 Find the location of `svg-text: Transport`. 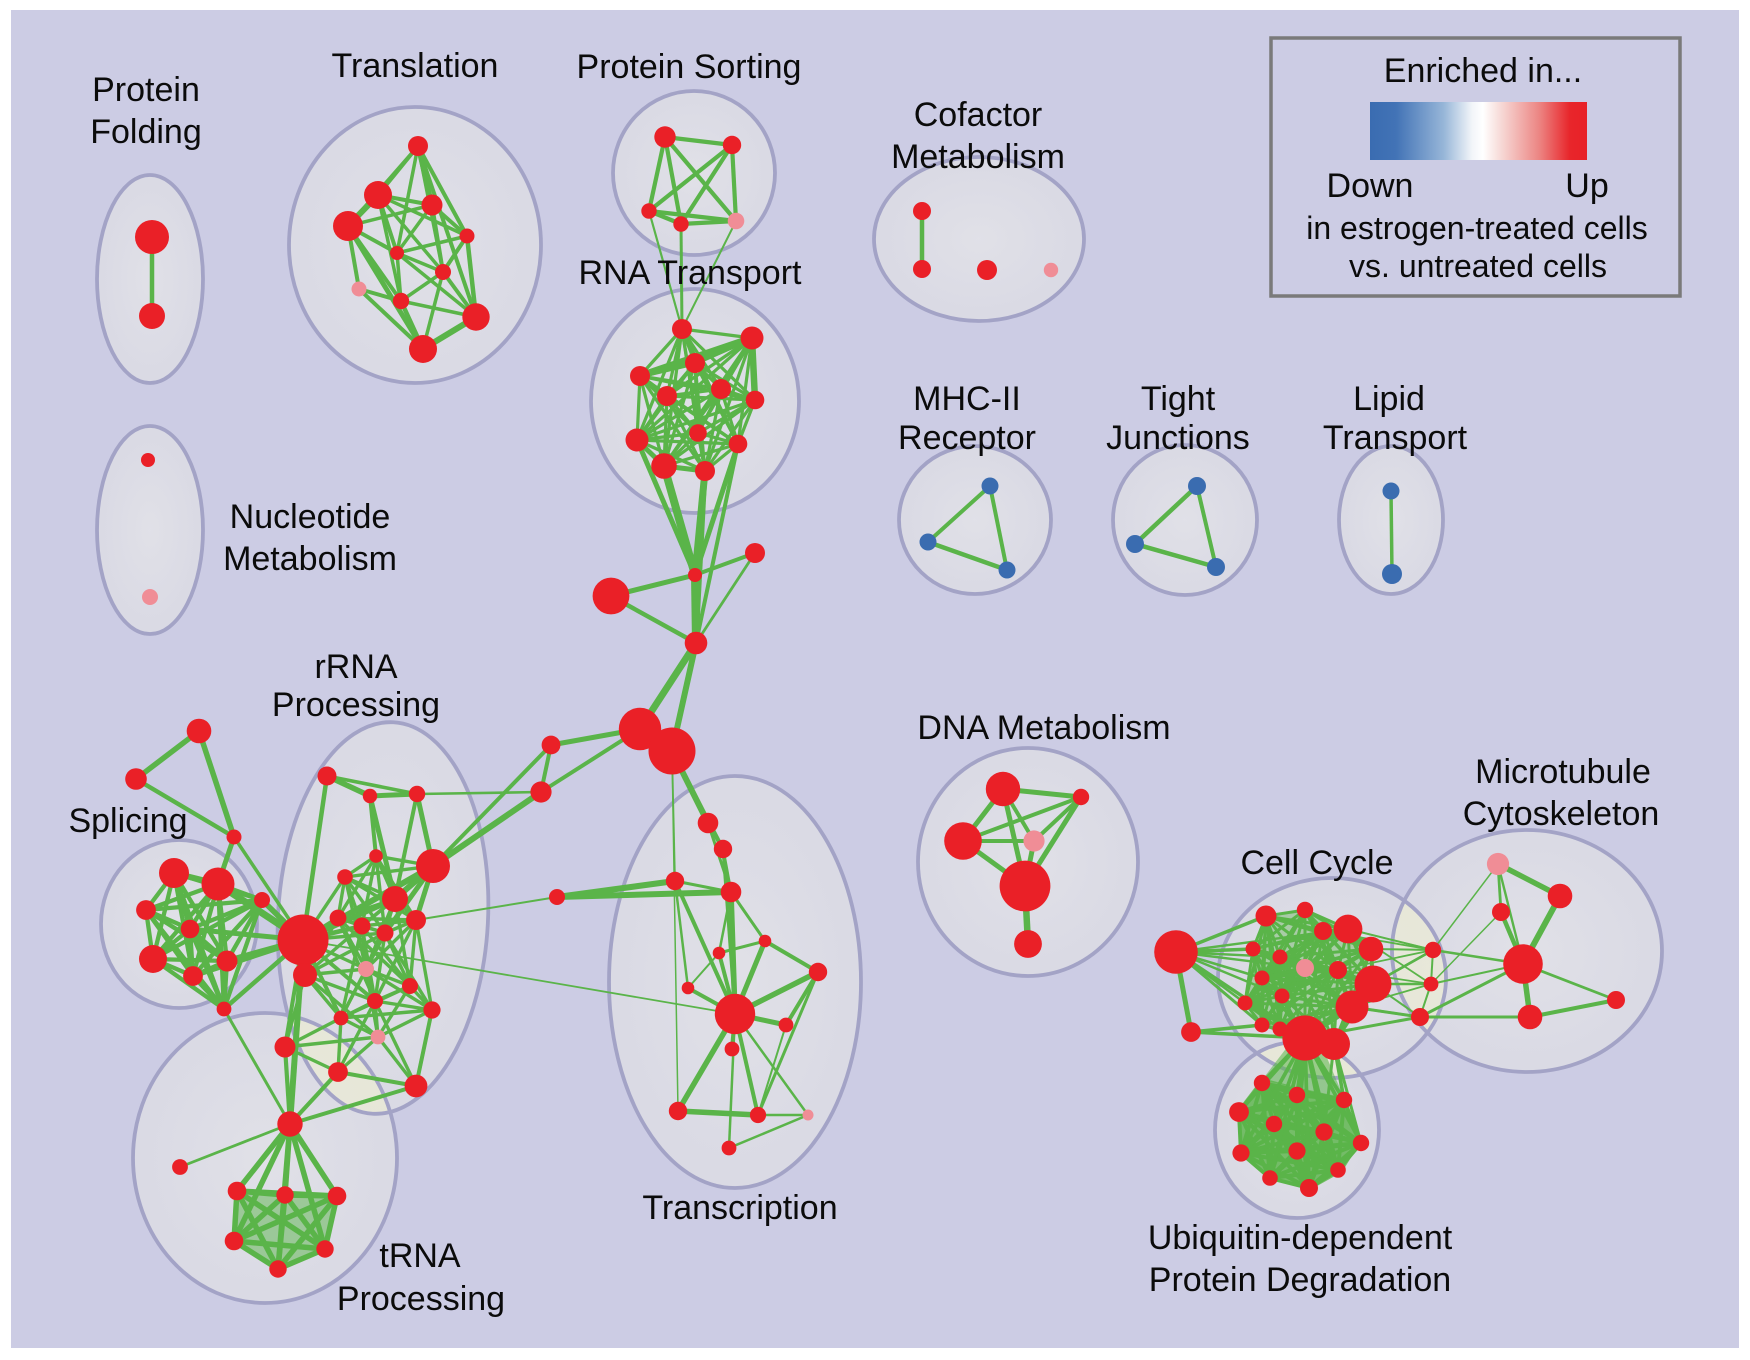

svg-text: Transport is located at coordinates (1395, 438).